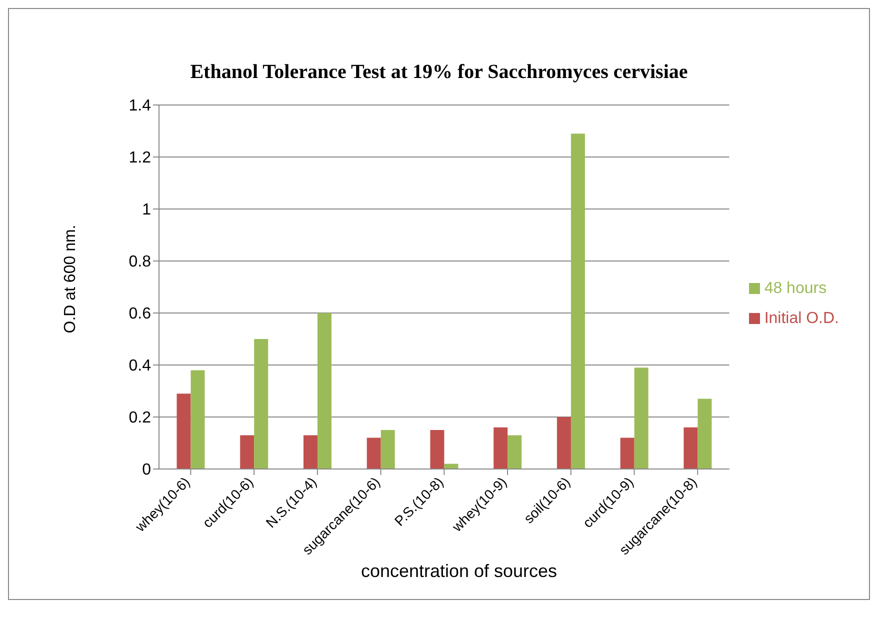 The width and height of the screenshot is (878, 618). What do you see at coordinates (801, 318) in the screenshot?
I see `legend-label: Initial O.D.` at bounding box center [801, 318].